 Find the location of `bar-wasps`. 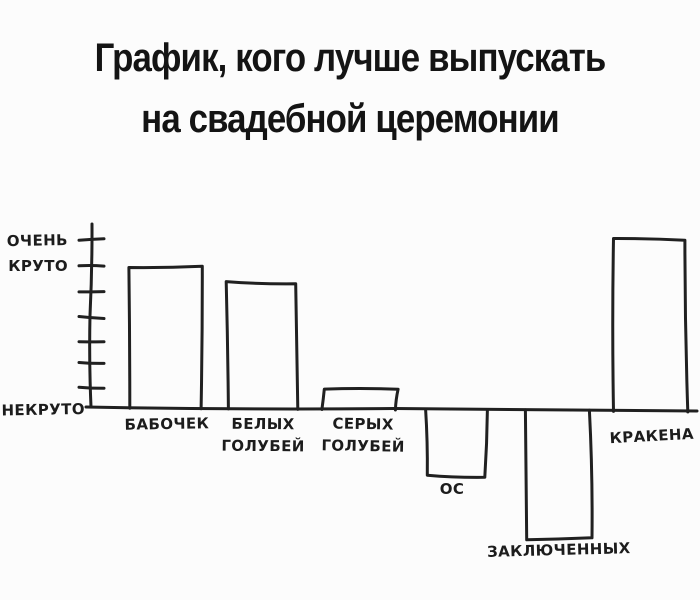

bar-wasps is located at coordinates (456, 443).